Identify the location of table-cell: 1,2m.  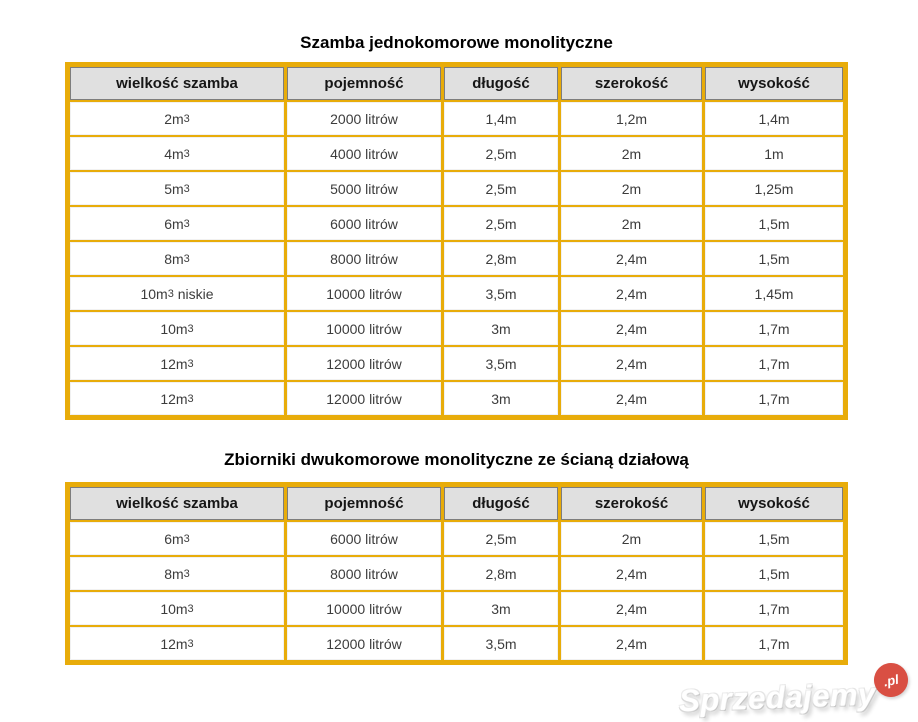
(631, 118).